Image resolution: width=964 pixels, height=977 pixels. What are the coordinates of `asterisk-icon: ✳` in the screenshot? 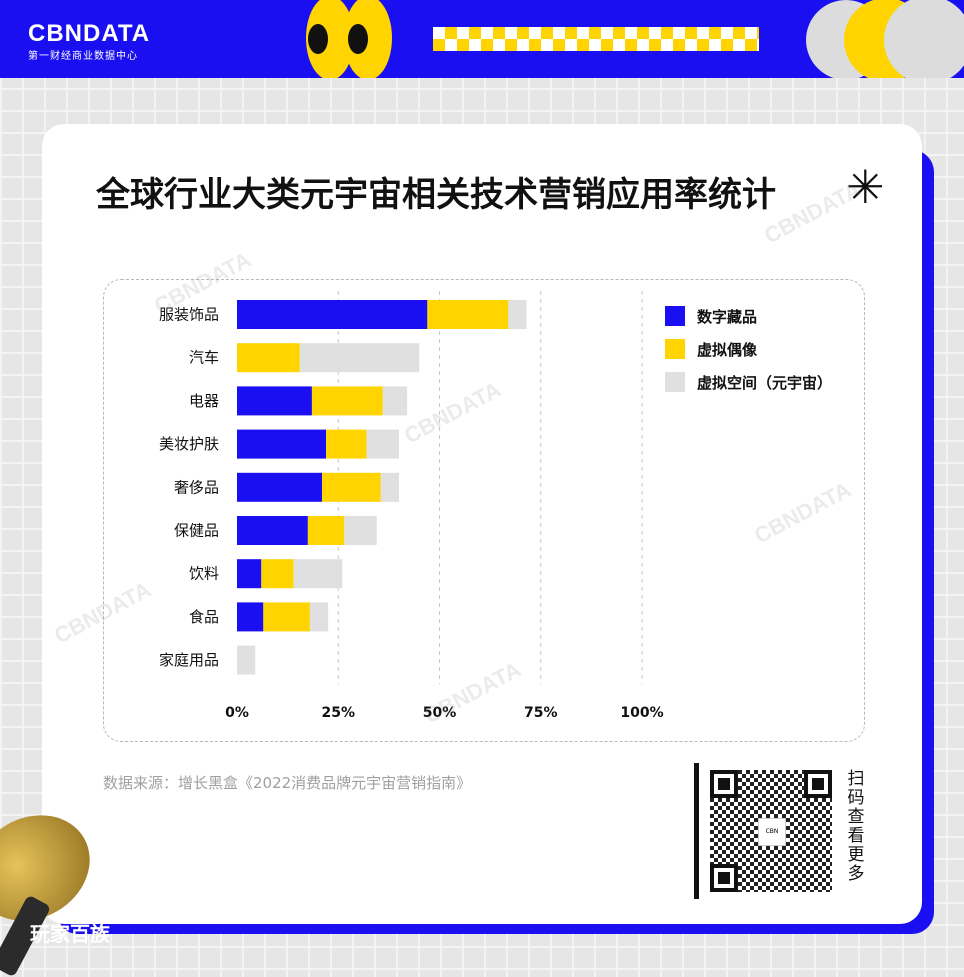 It's located at (865, 187).